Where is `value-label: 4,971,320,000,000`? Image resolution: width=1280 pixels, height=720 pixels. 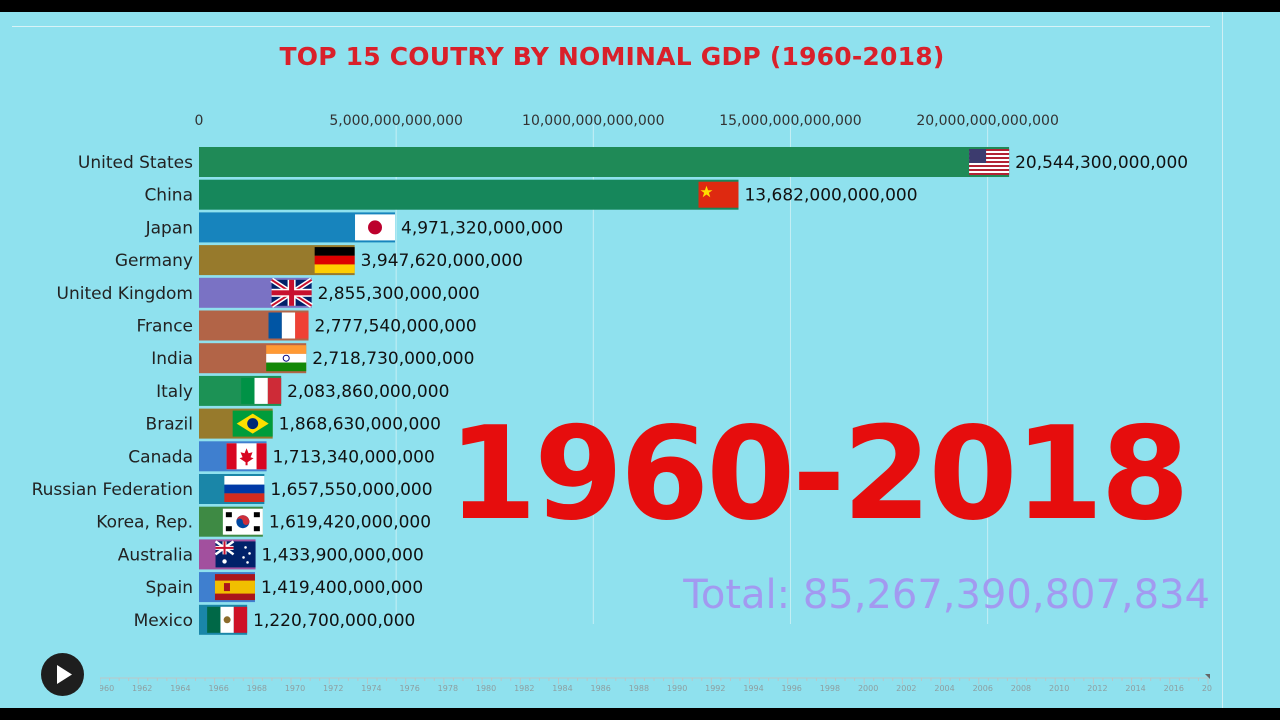 value-label: 4,971,320,000,000 is located at coordinates (482, 228).